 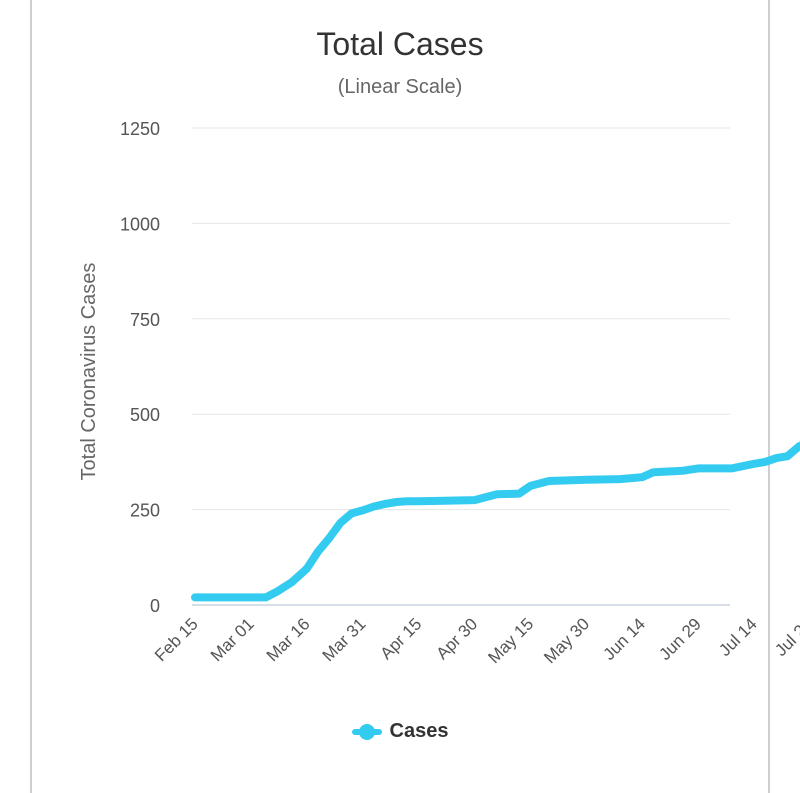 What do you see at coordinates (145, 415) in the screenshot?
I see `y-tick-label: 500` at bounding box center [145, 415].